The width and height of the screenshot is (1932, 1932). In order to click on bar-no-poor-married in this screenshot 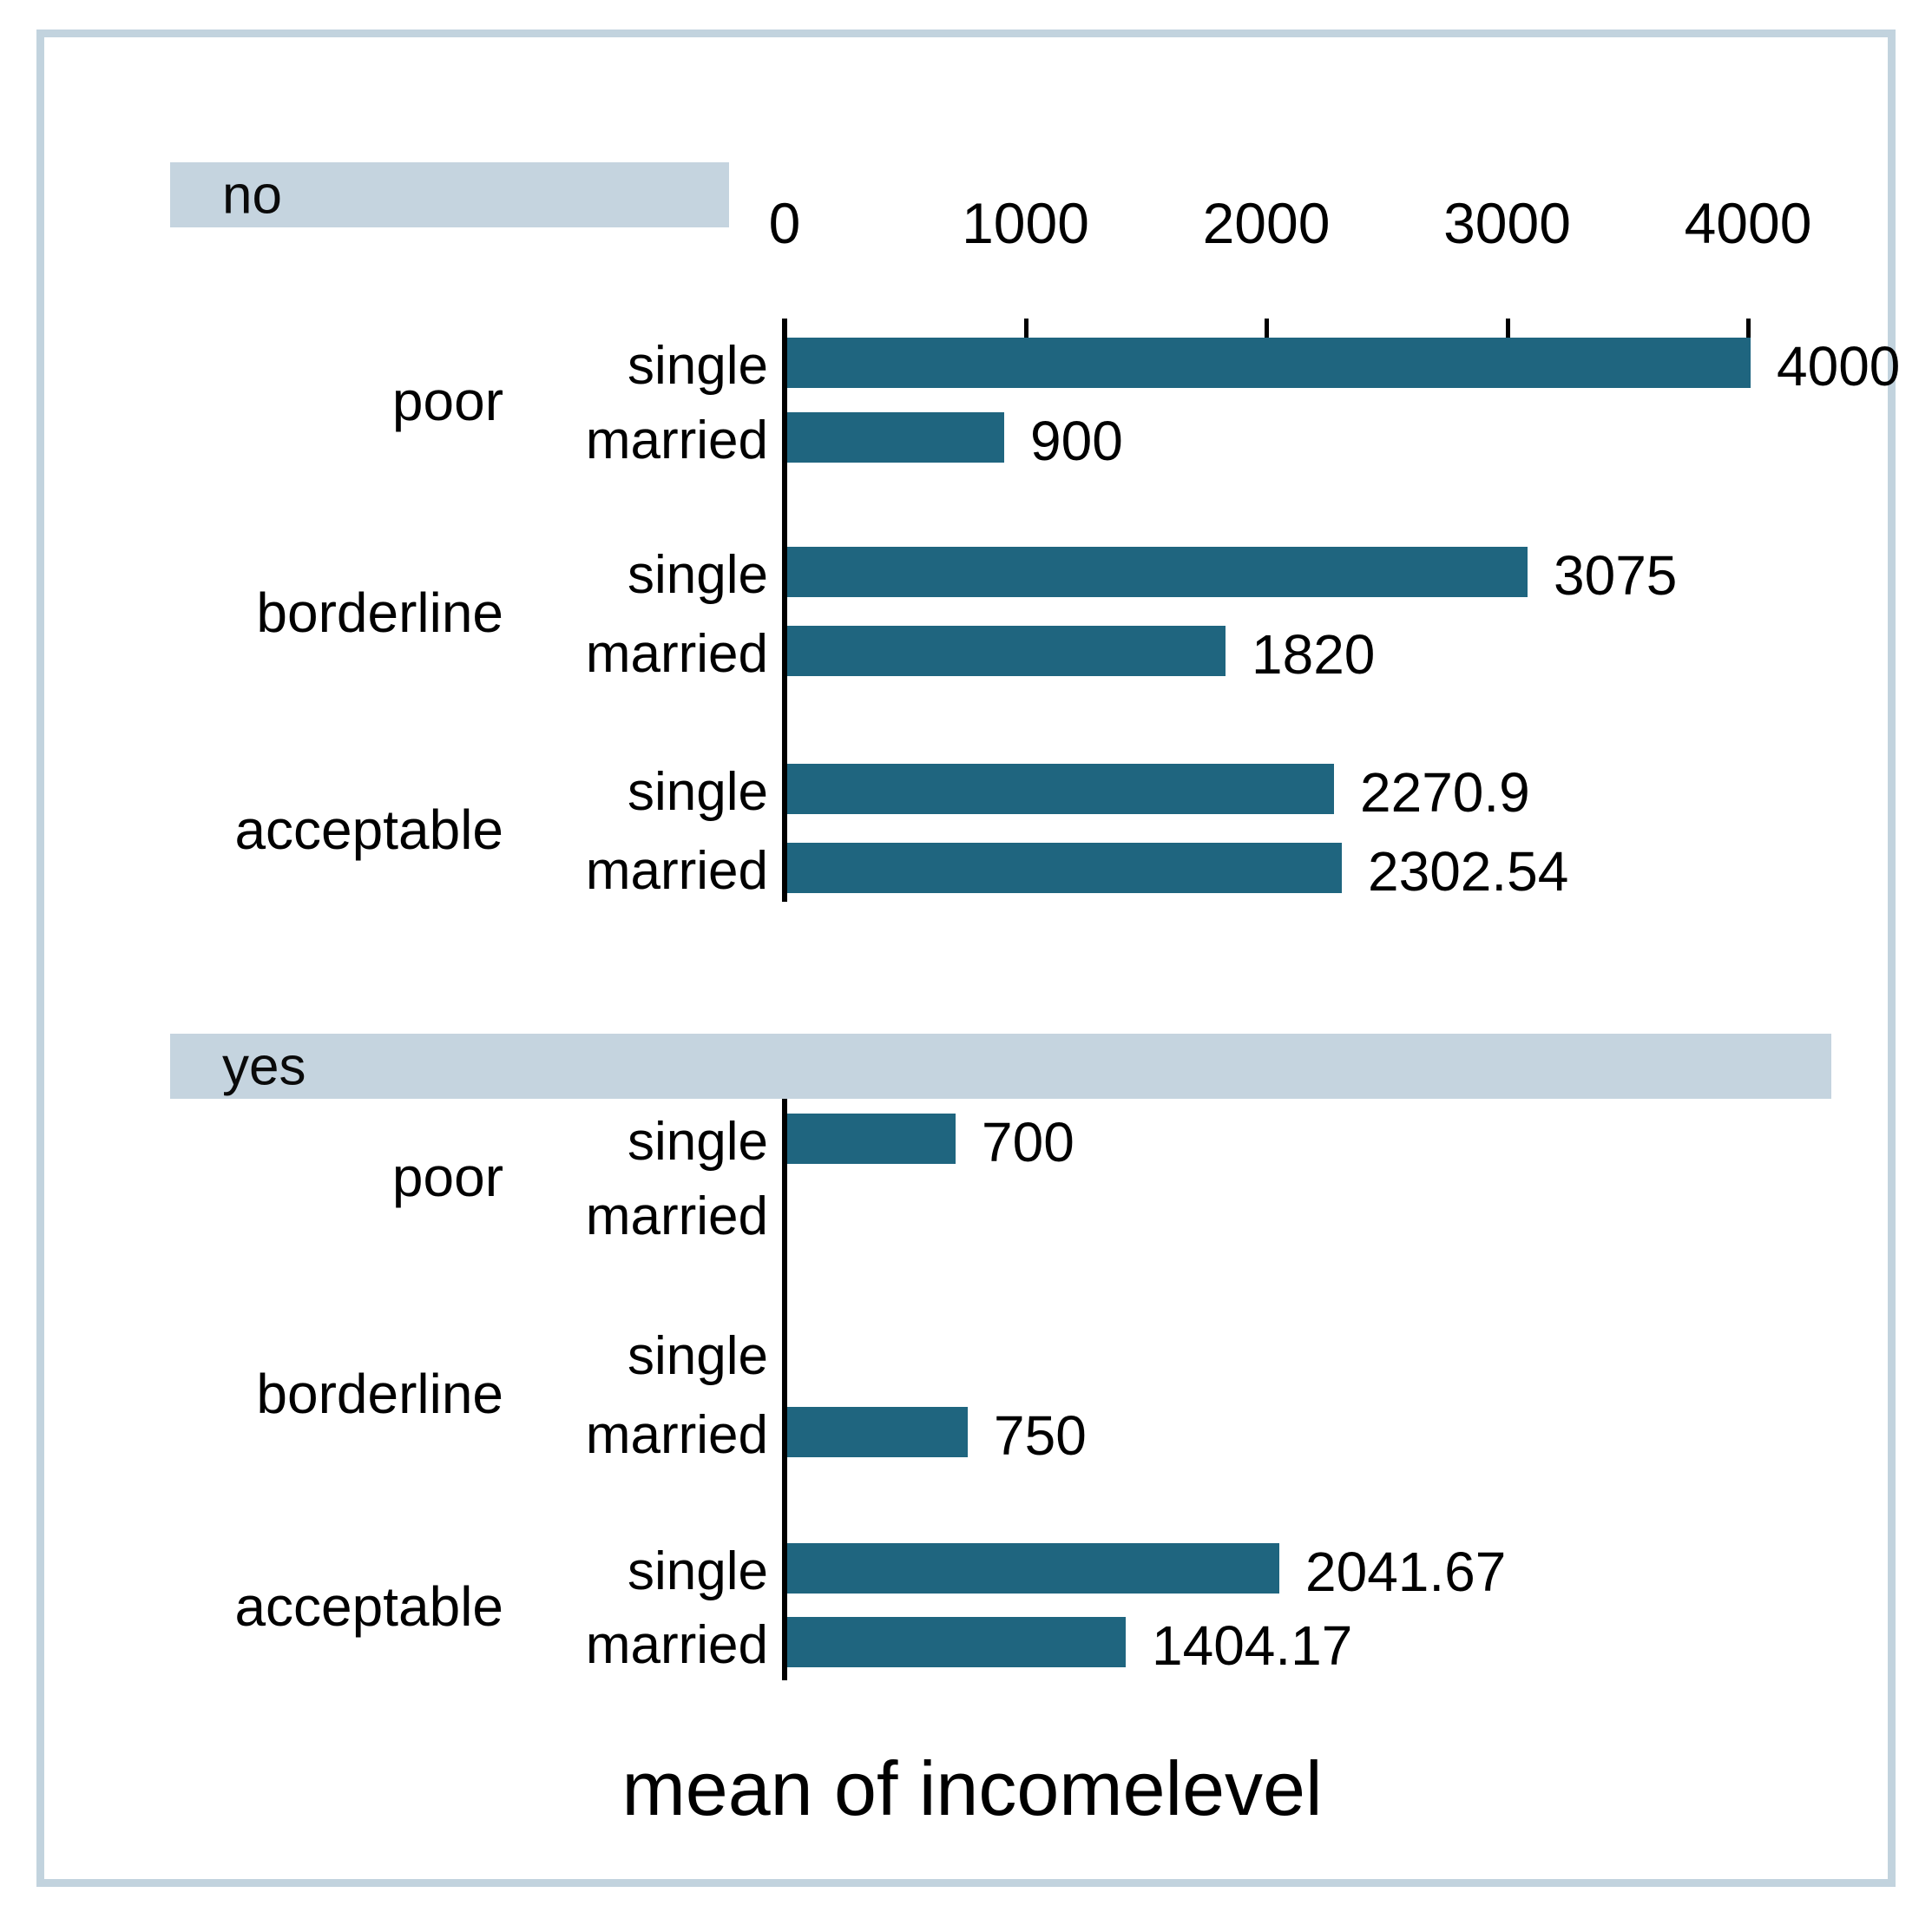, I will do `click(895, 437)`.